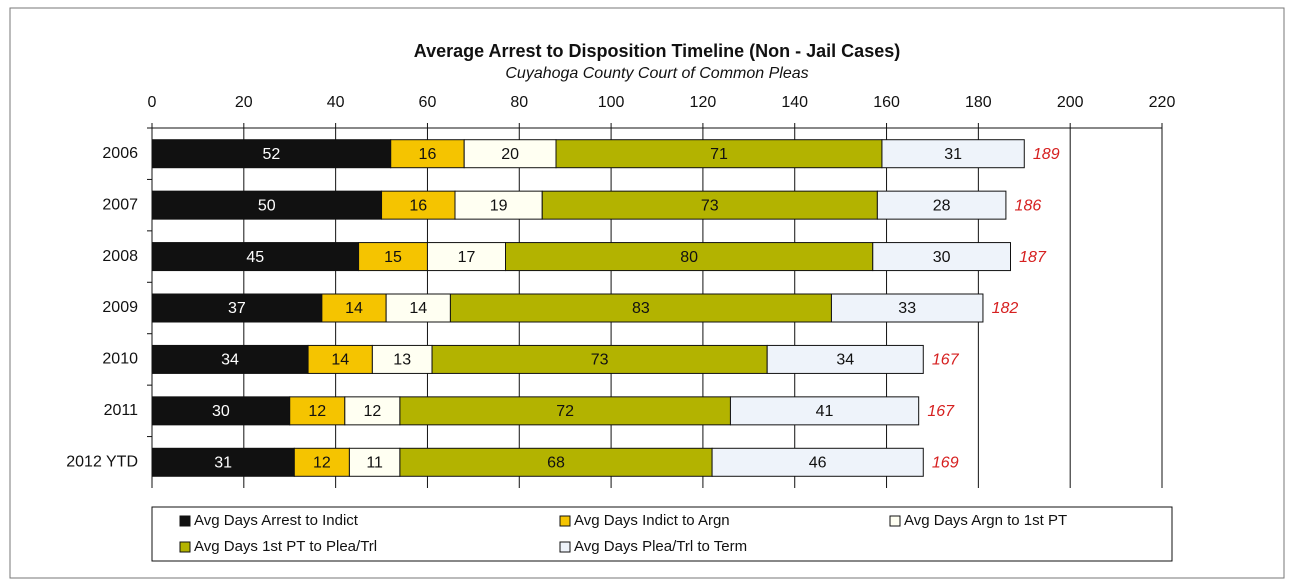 The width and height of the screenshot is (1294, 580). What do you see at coordinates (271, 154) in the screenshot?
I see `value-label: 52` at bounding box center [271, 154].